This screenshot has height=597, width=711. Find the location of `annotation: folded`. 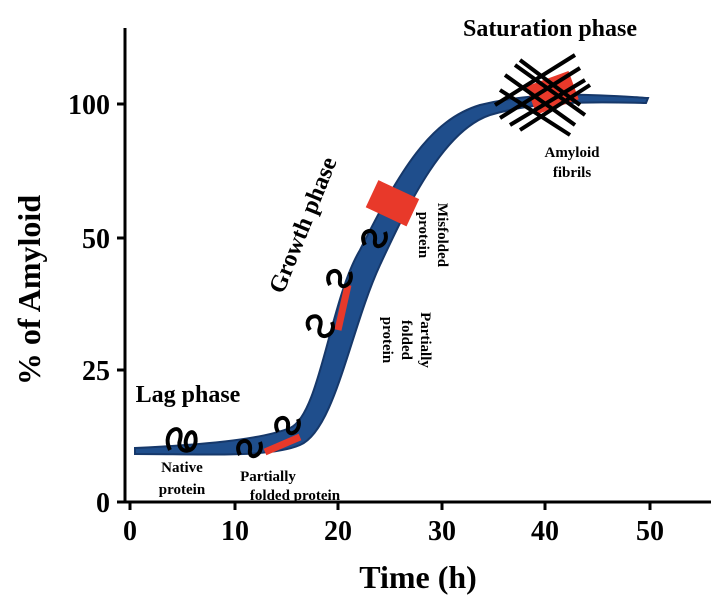

annotation: folded is located at coordinates (406, 340).